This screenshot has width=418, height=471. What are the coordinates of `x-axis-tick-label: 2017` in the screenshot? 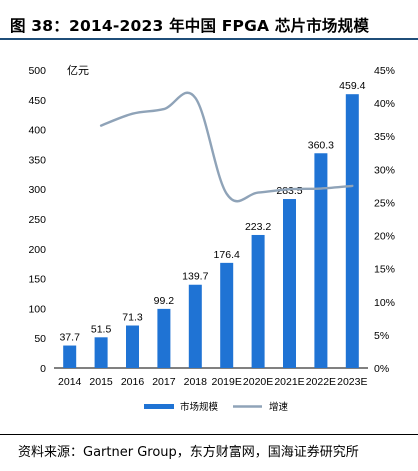 It's located at (164, 382).